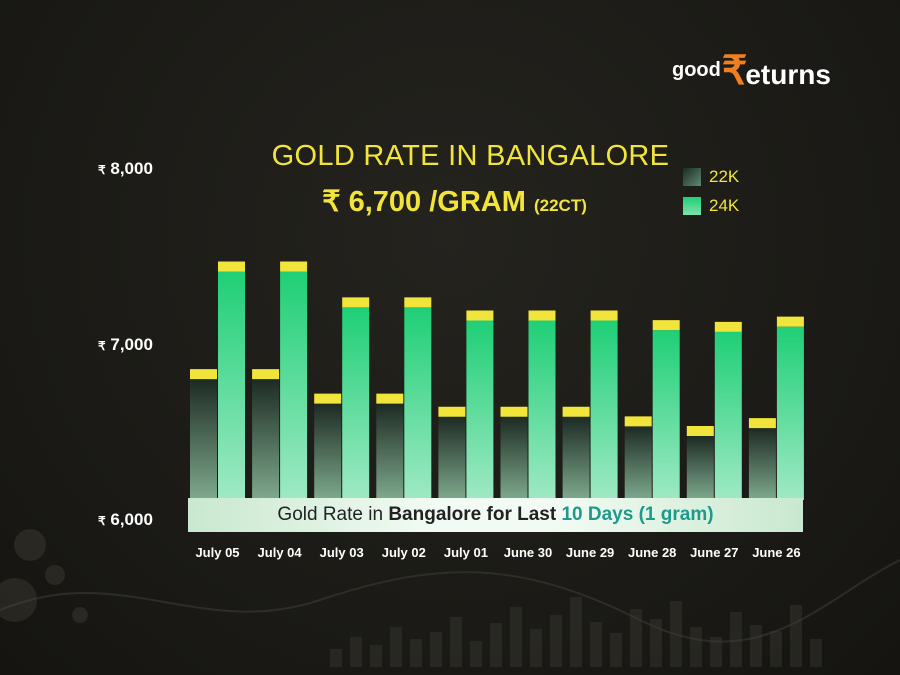  I want to click on legend-item-24k: 24K, so click(711, 206).